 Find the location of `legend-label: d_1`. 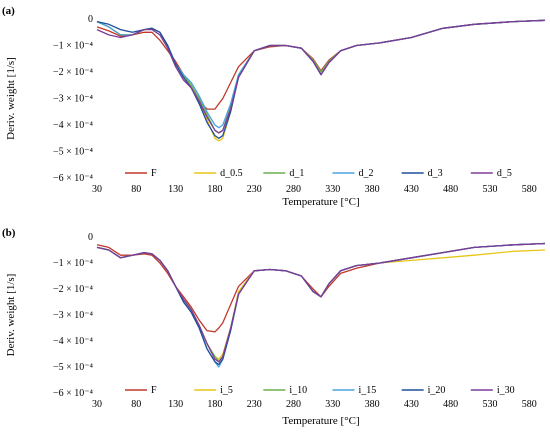

legend-label: d_1 is located at coordinates (296, 173).